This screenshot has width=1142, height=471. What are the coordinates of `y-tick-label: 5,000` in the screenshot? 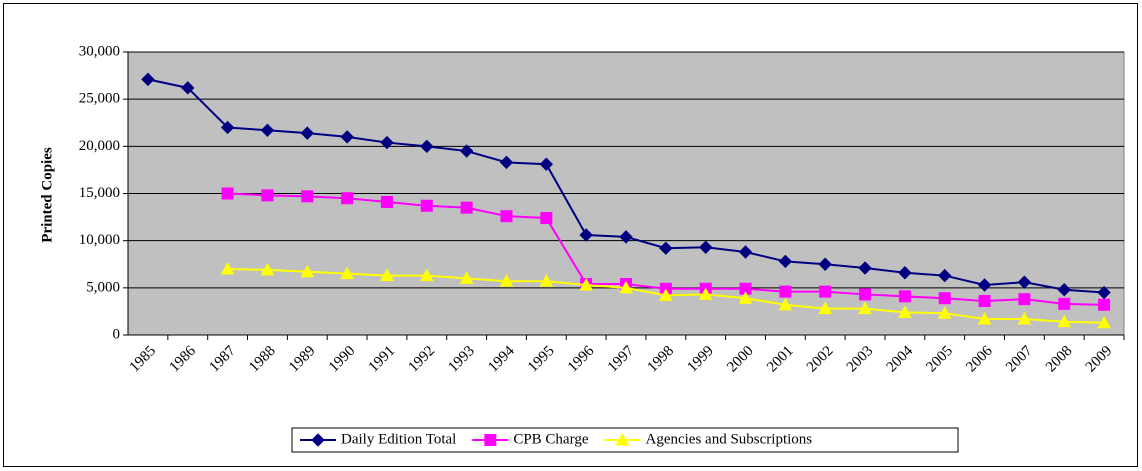 It's located at (103, 287).